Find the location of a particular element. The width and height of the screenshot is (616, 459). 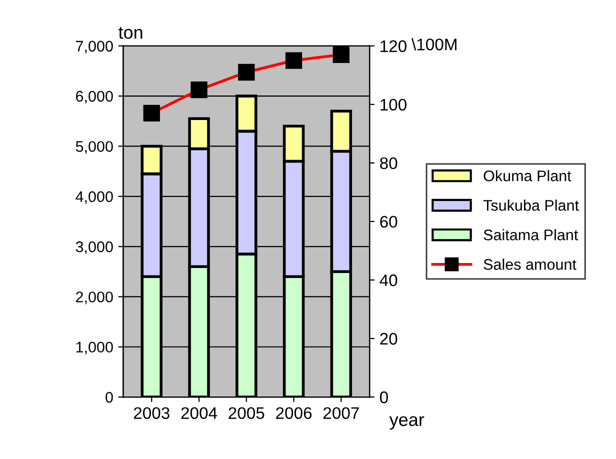

legend-label: Okuma Plant is located at coordinates (528, 176).